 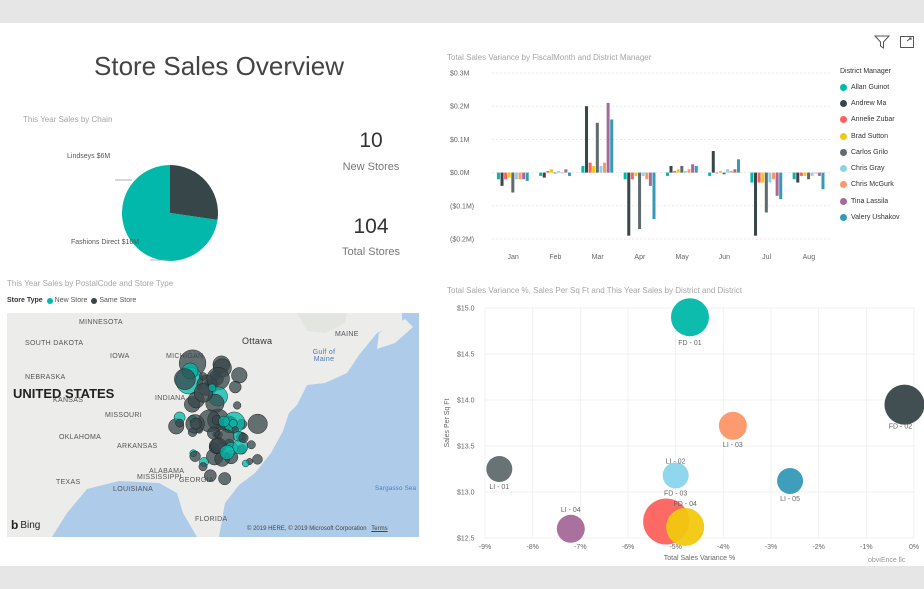 I want to click on bar-legend-item: Brad Sutton, so click(x=870, y=136).